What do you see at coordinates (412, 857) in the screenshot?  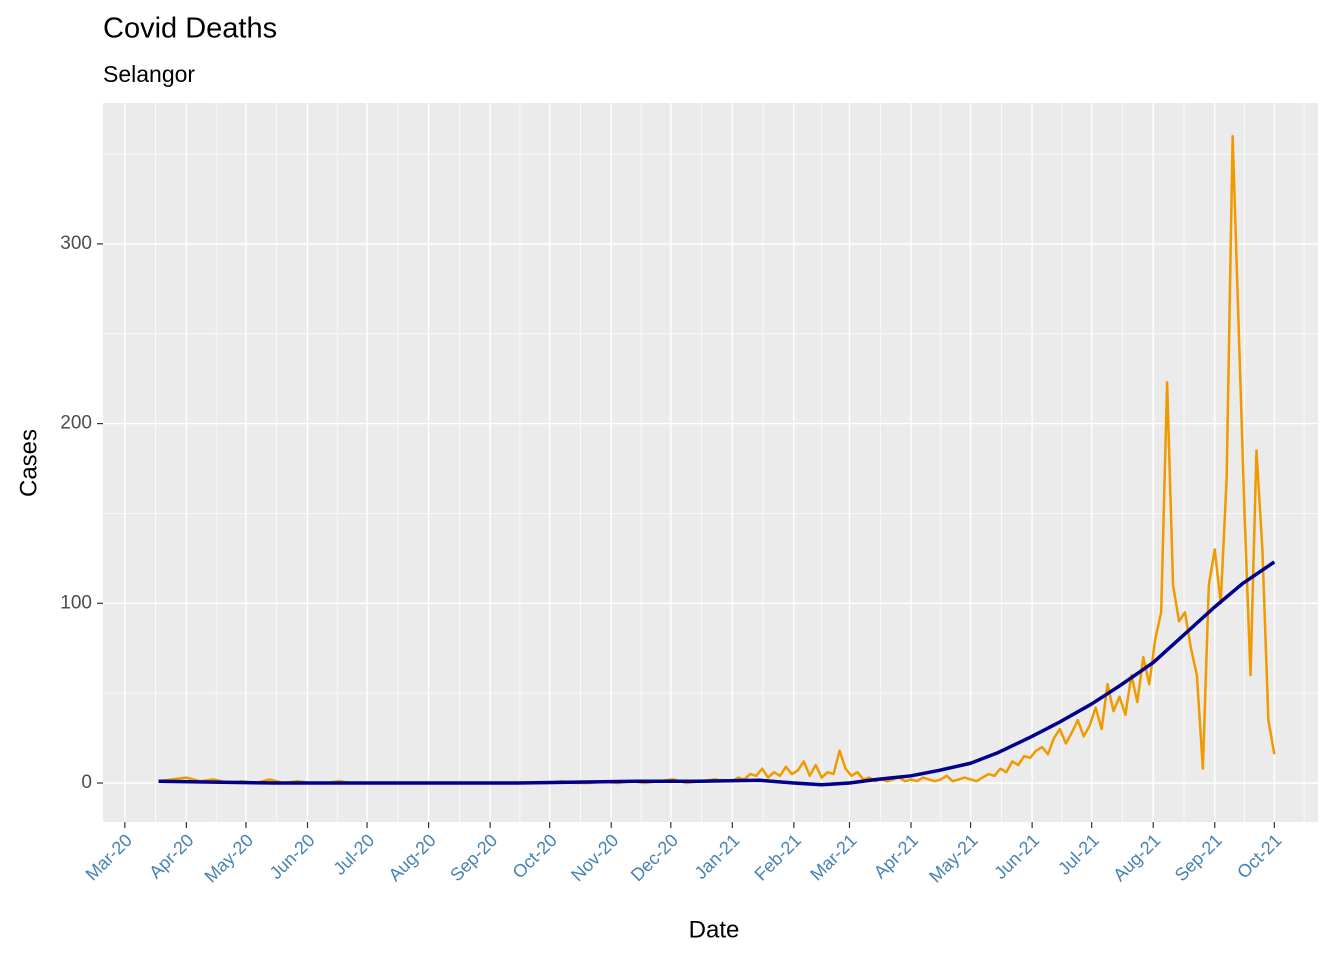 I see `x-tick-label: Aug-20` at bounding box center [412, 857].